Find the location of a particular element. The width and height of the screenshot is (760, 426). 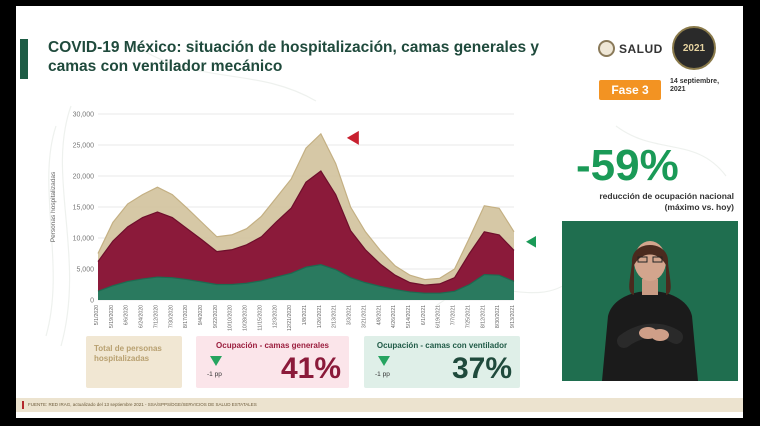

interpreter-figure is located at coordinates (650, 301).